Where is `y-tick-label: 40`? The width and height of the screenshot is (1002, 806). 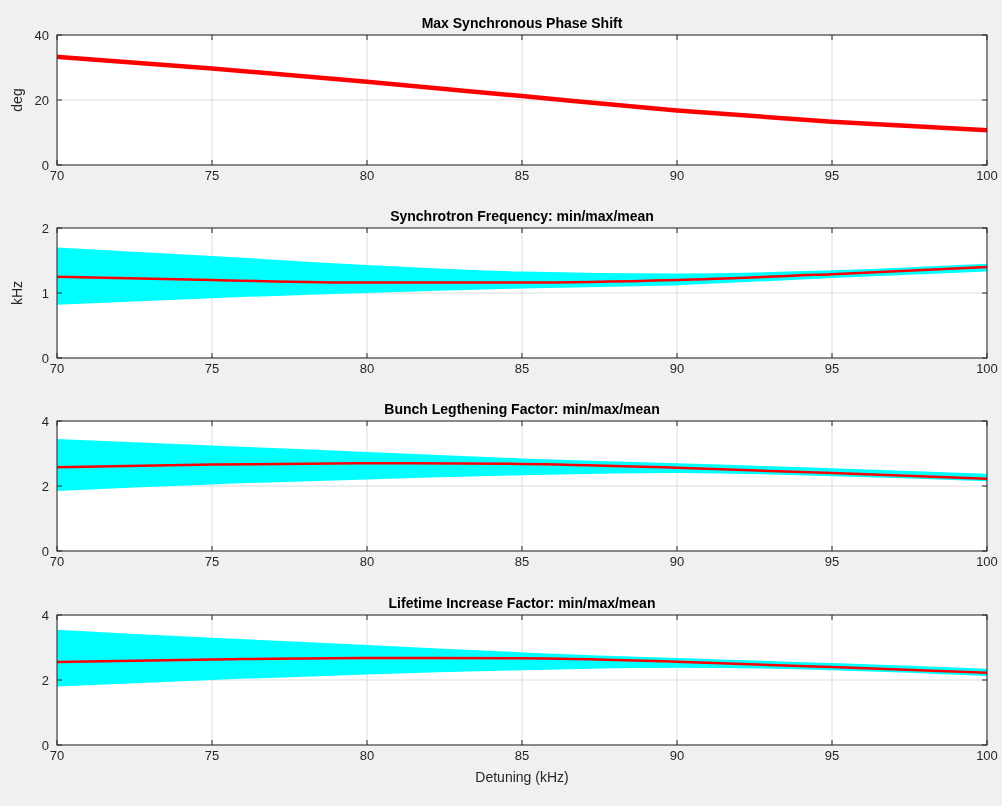 y-tick-label: 40 is located at coordinates (41, 35).